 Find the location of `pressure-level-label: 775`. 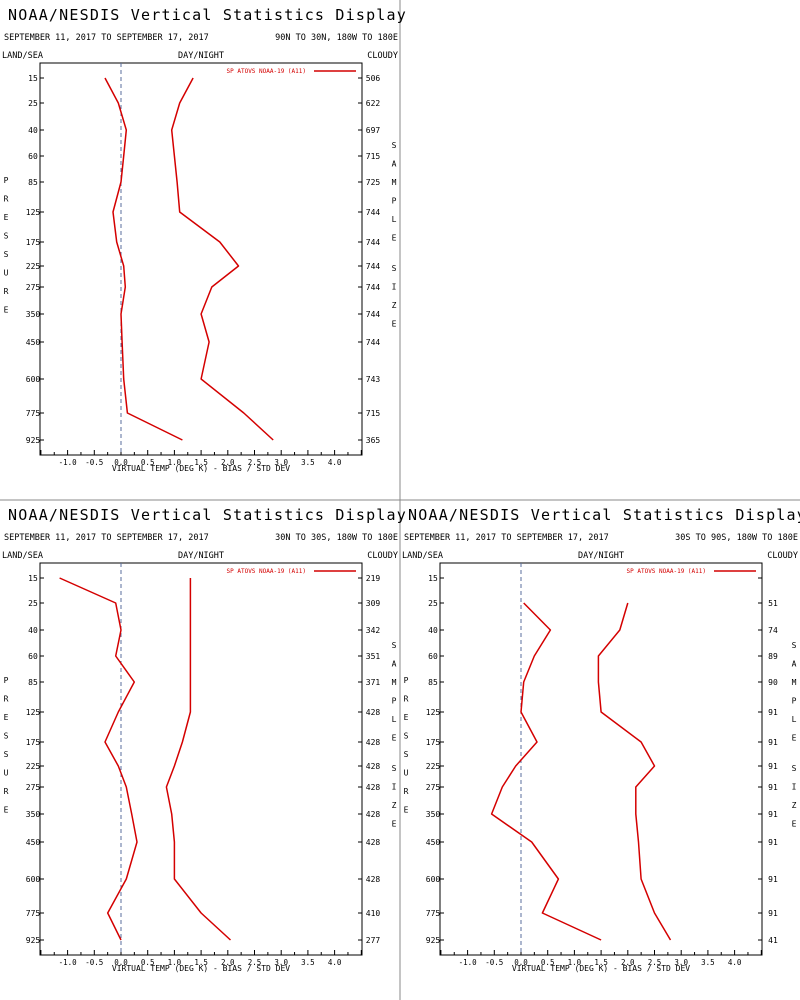

pressure-level-label: 775 is located at coordinates (433, 913).